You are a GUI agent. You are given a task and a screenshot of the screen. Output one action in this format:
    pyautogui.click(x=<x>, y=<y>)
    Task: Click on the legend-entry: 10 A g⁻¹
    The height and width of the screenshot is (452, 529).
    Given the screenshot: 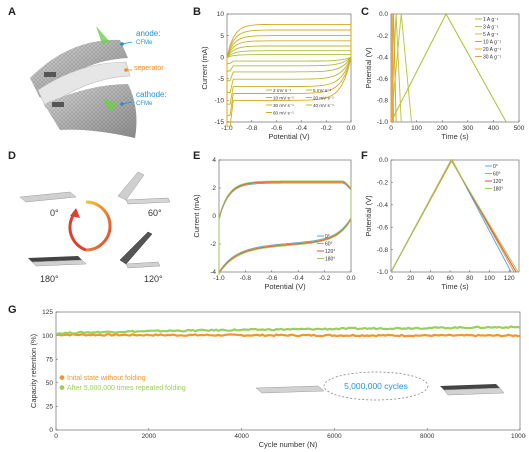 What is the action you would take?
    pyautogui.click(x=492, y=43)
    